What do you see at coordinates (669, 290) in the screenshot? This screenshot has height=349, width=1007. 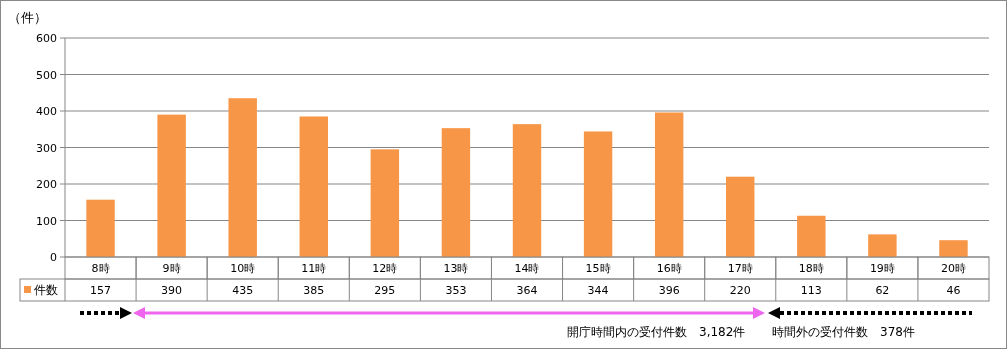 I see `data-label: 396` at bounding box center [669, 290].